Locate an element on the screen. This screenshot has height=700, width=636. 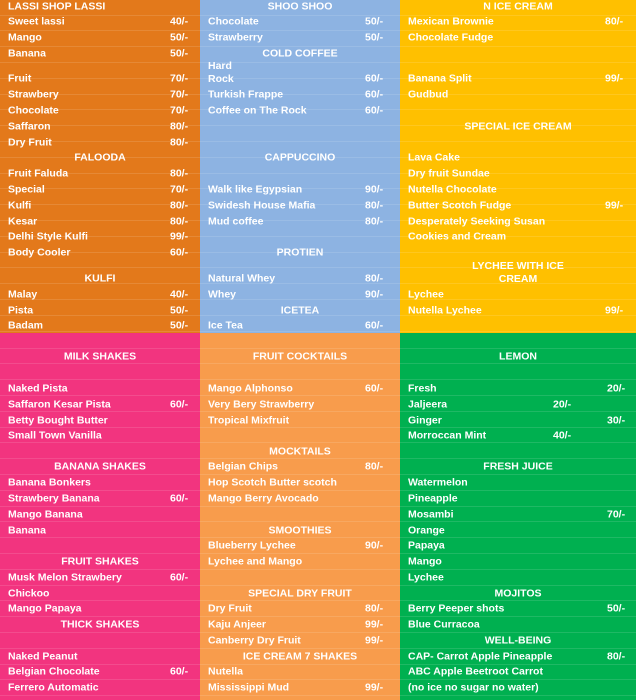
item-name: Malay is located at coordinates (23, 294).